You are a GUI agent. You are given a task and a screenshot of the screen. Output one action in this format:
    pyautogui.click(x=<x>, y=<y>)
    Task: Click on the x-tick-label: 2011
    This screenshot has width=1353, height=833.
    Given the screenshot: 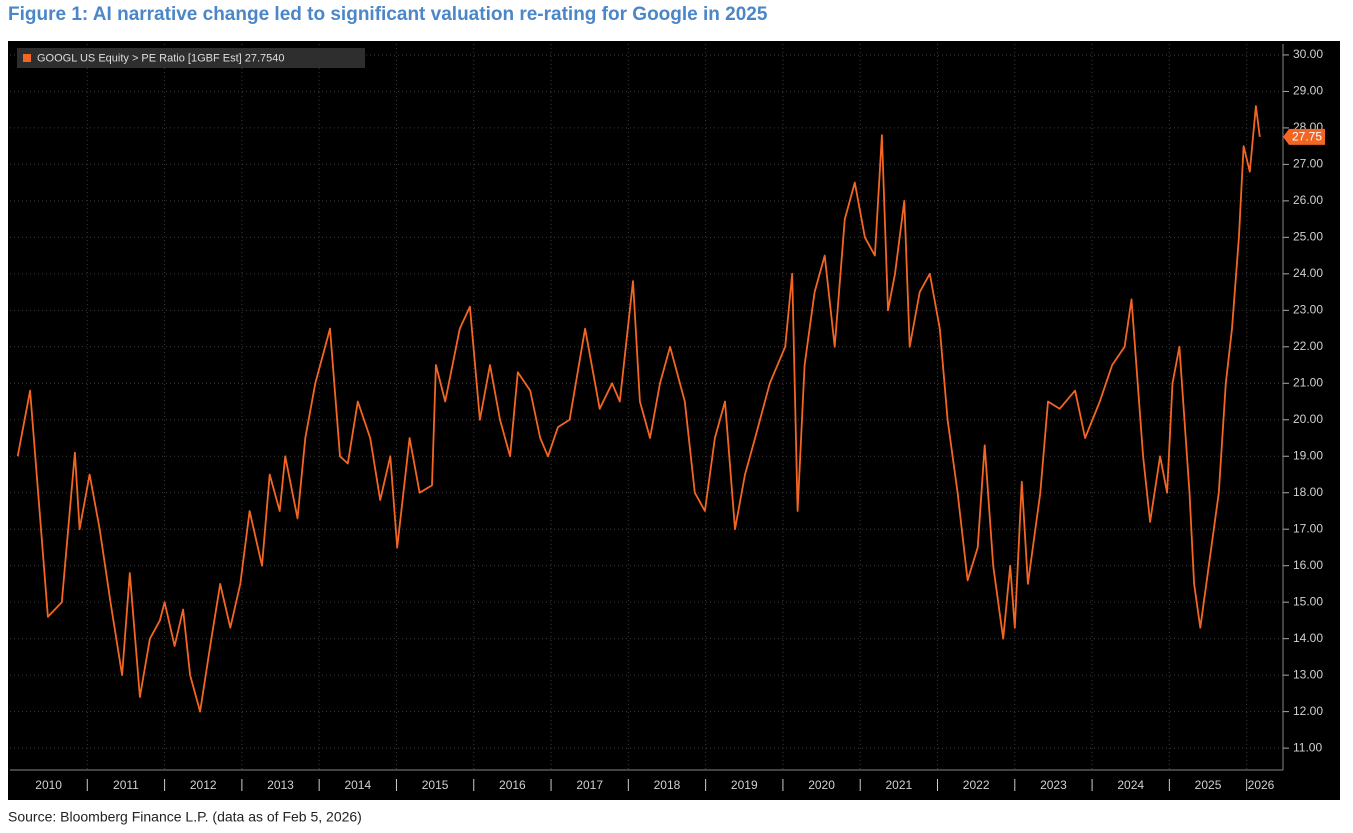 What is the action you would take?
    pyautogui.click(x=126, y=785)
    